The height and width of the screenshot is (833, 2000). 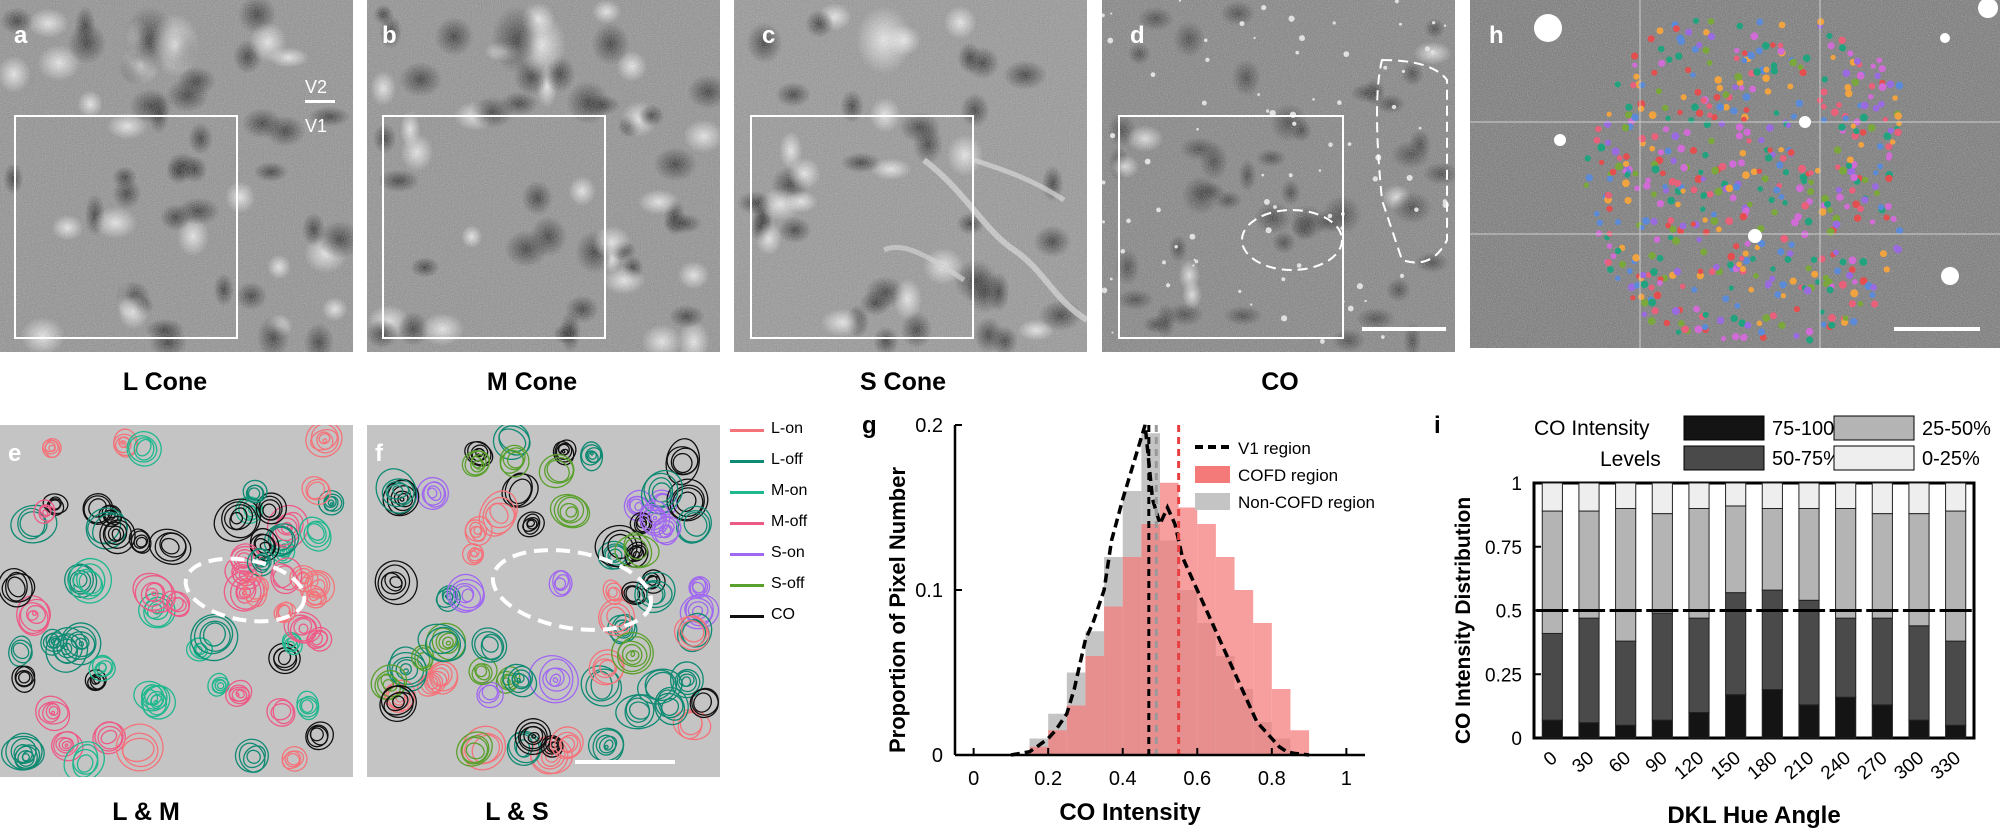 What do you see at coordinates (1463, 620) in the screenshot?
I see `y-axis-label: CO Intensity Distribution` at bounding box center [1463, 620].